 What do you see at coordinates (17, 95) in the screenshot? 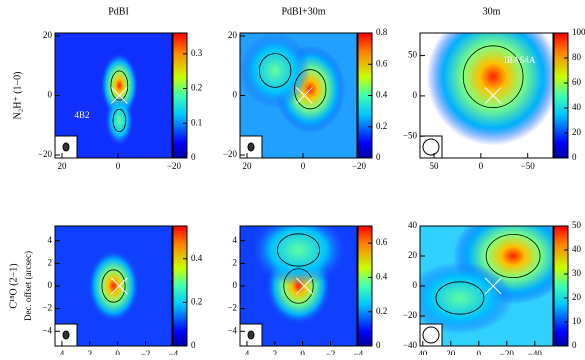
I see `row-label: N₂H⁺ (1−0)` at bounding box center [17, 95].